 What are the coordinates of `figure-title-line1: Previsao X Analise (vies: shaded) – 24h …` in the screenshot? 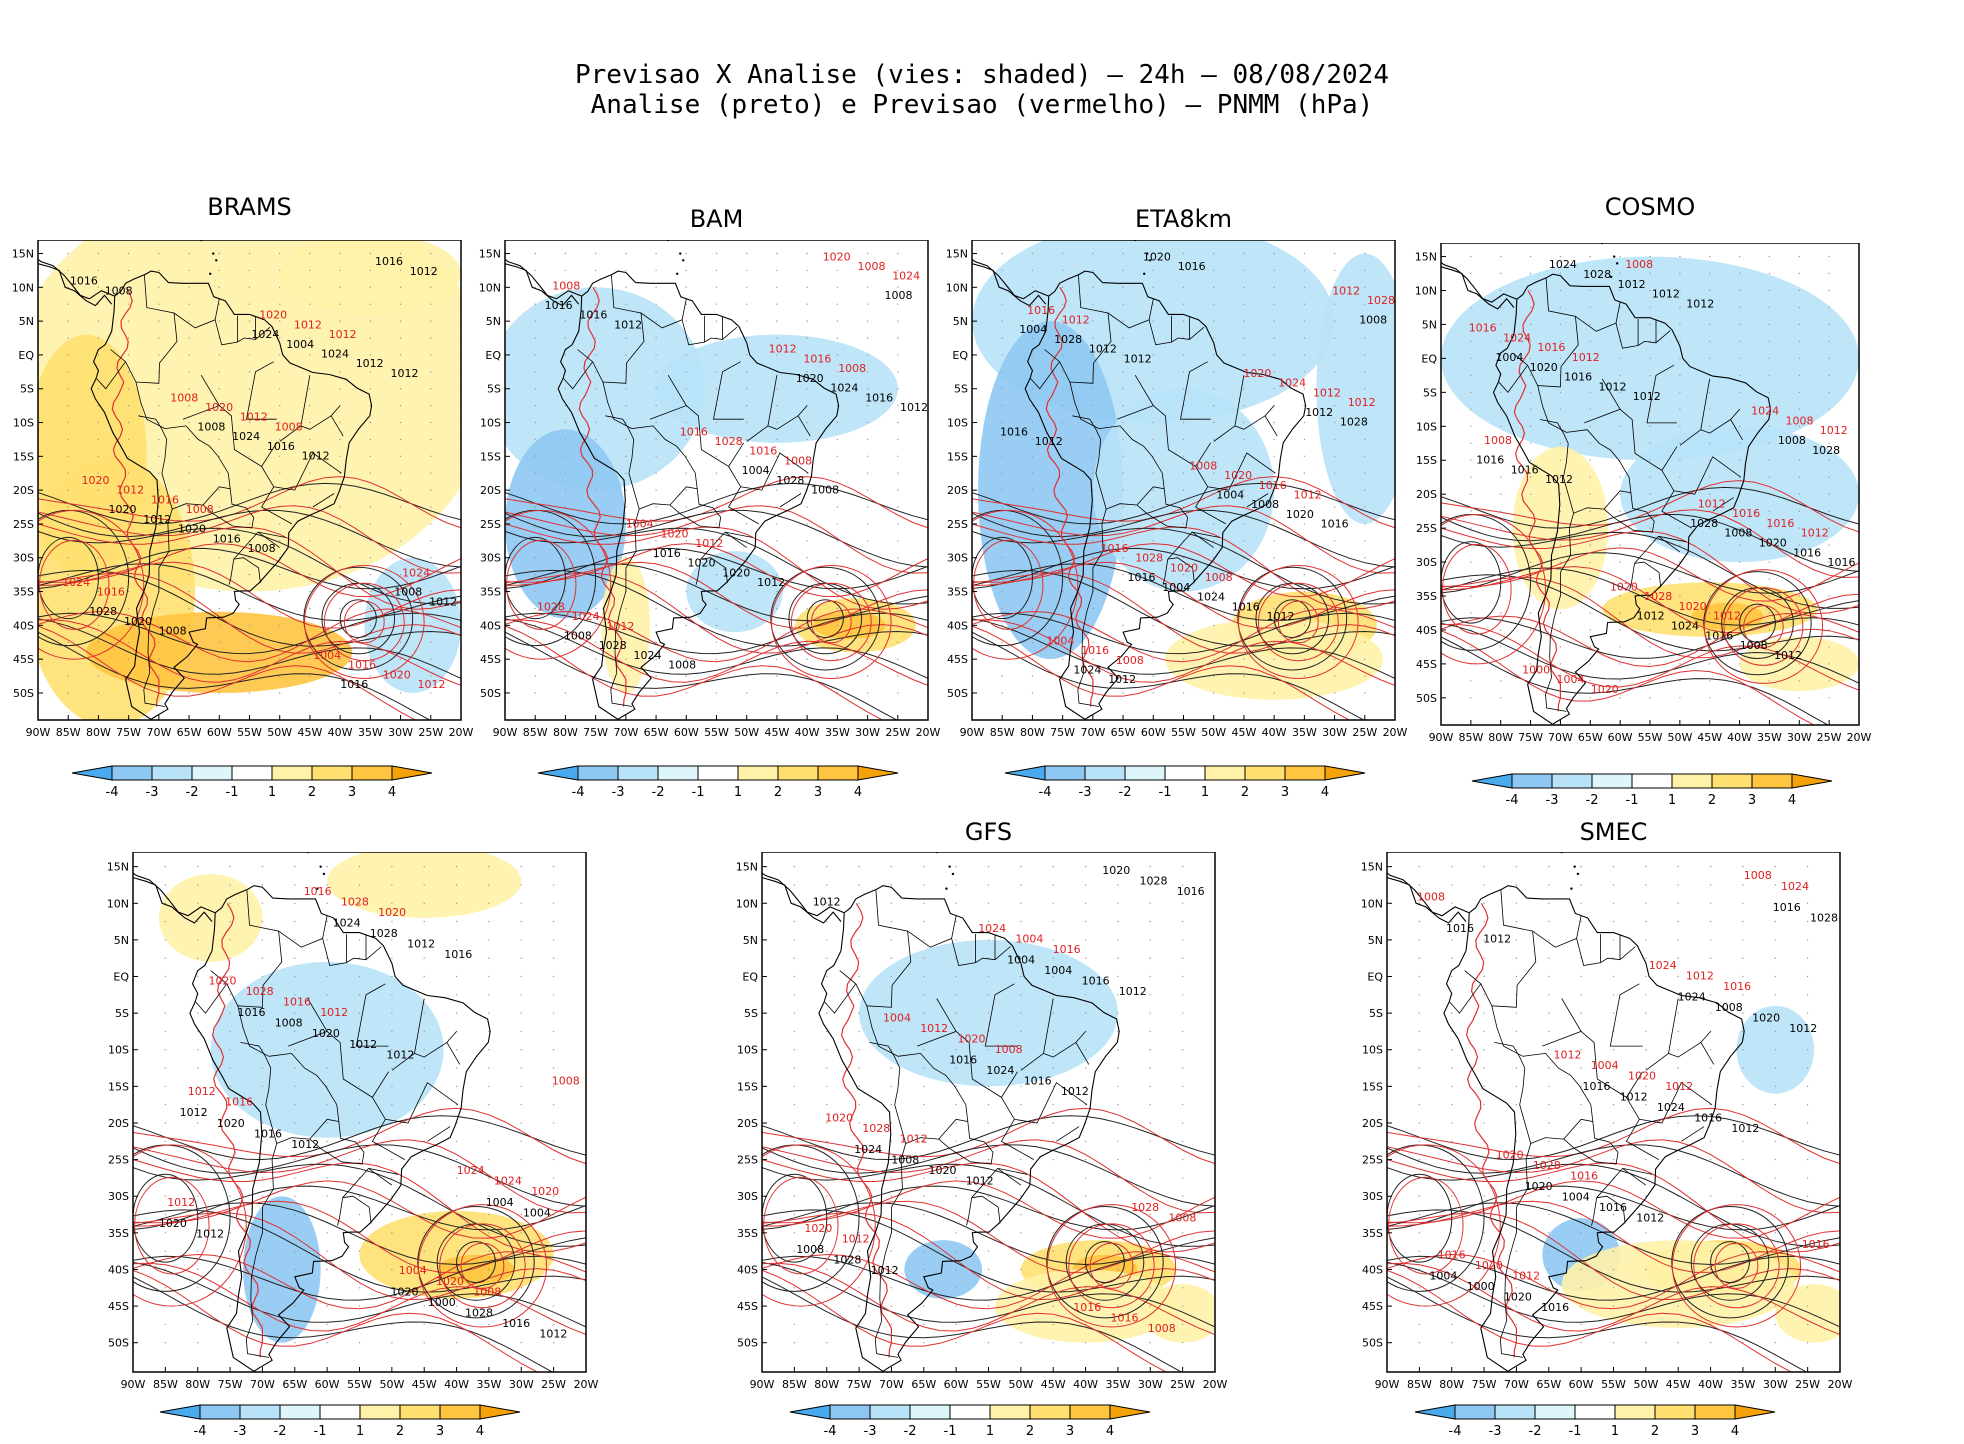 It's located at (982, 75).